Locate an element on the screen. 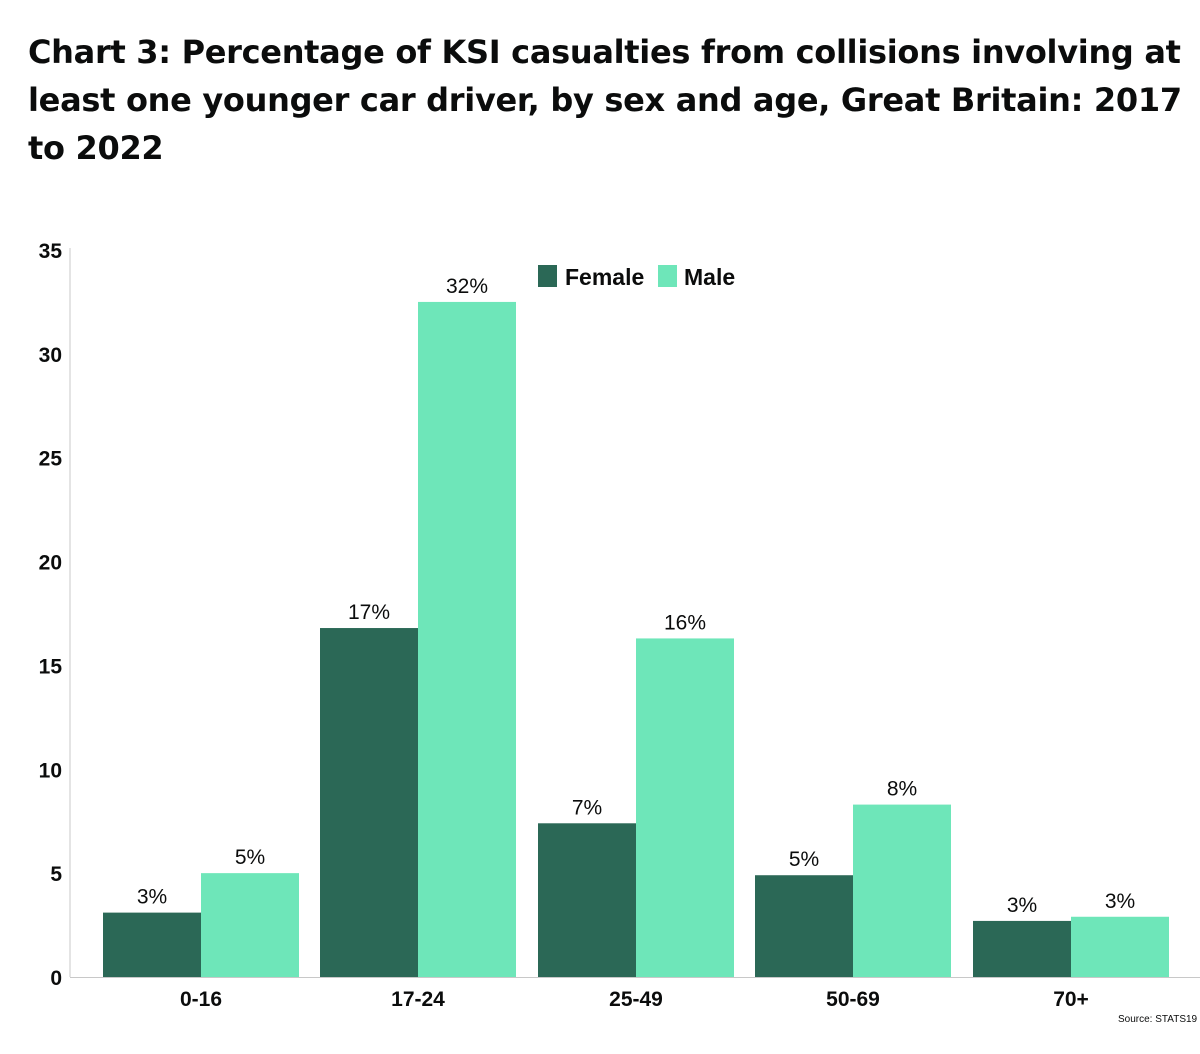 This screenshot has height=1054, width=1200. data-label-female-25-49: 7% is located at coordinates (587, 807).